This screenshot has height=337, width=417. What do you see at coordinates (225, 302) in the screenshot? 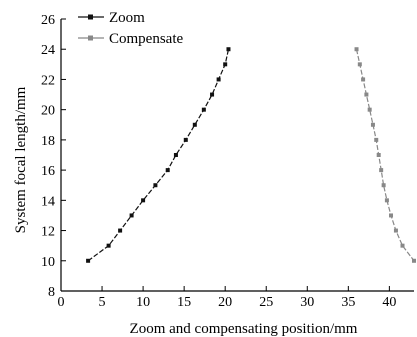
I see `x-tick-label: 20` at bounding box center [225, 302].